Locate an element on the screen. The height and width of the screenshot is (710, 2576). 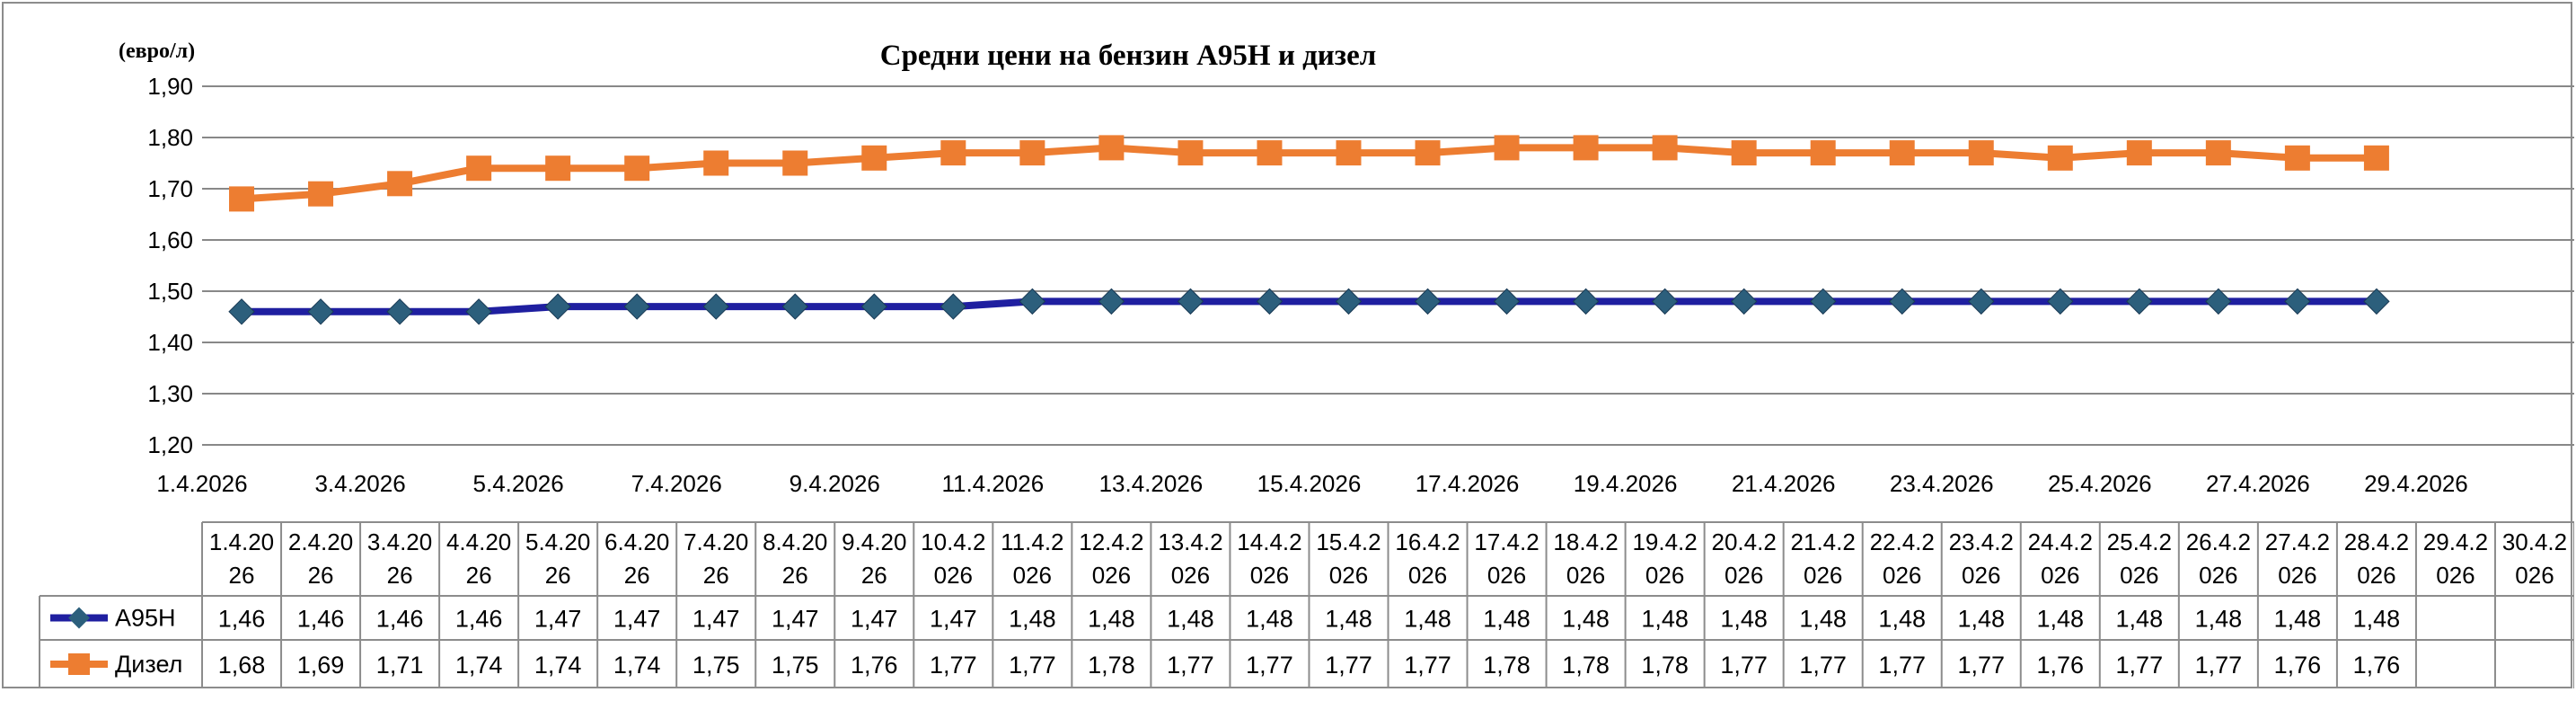
x-tick-label: 21.4.2026 is located at coordinates (1784, 484).